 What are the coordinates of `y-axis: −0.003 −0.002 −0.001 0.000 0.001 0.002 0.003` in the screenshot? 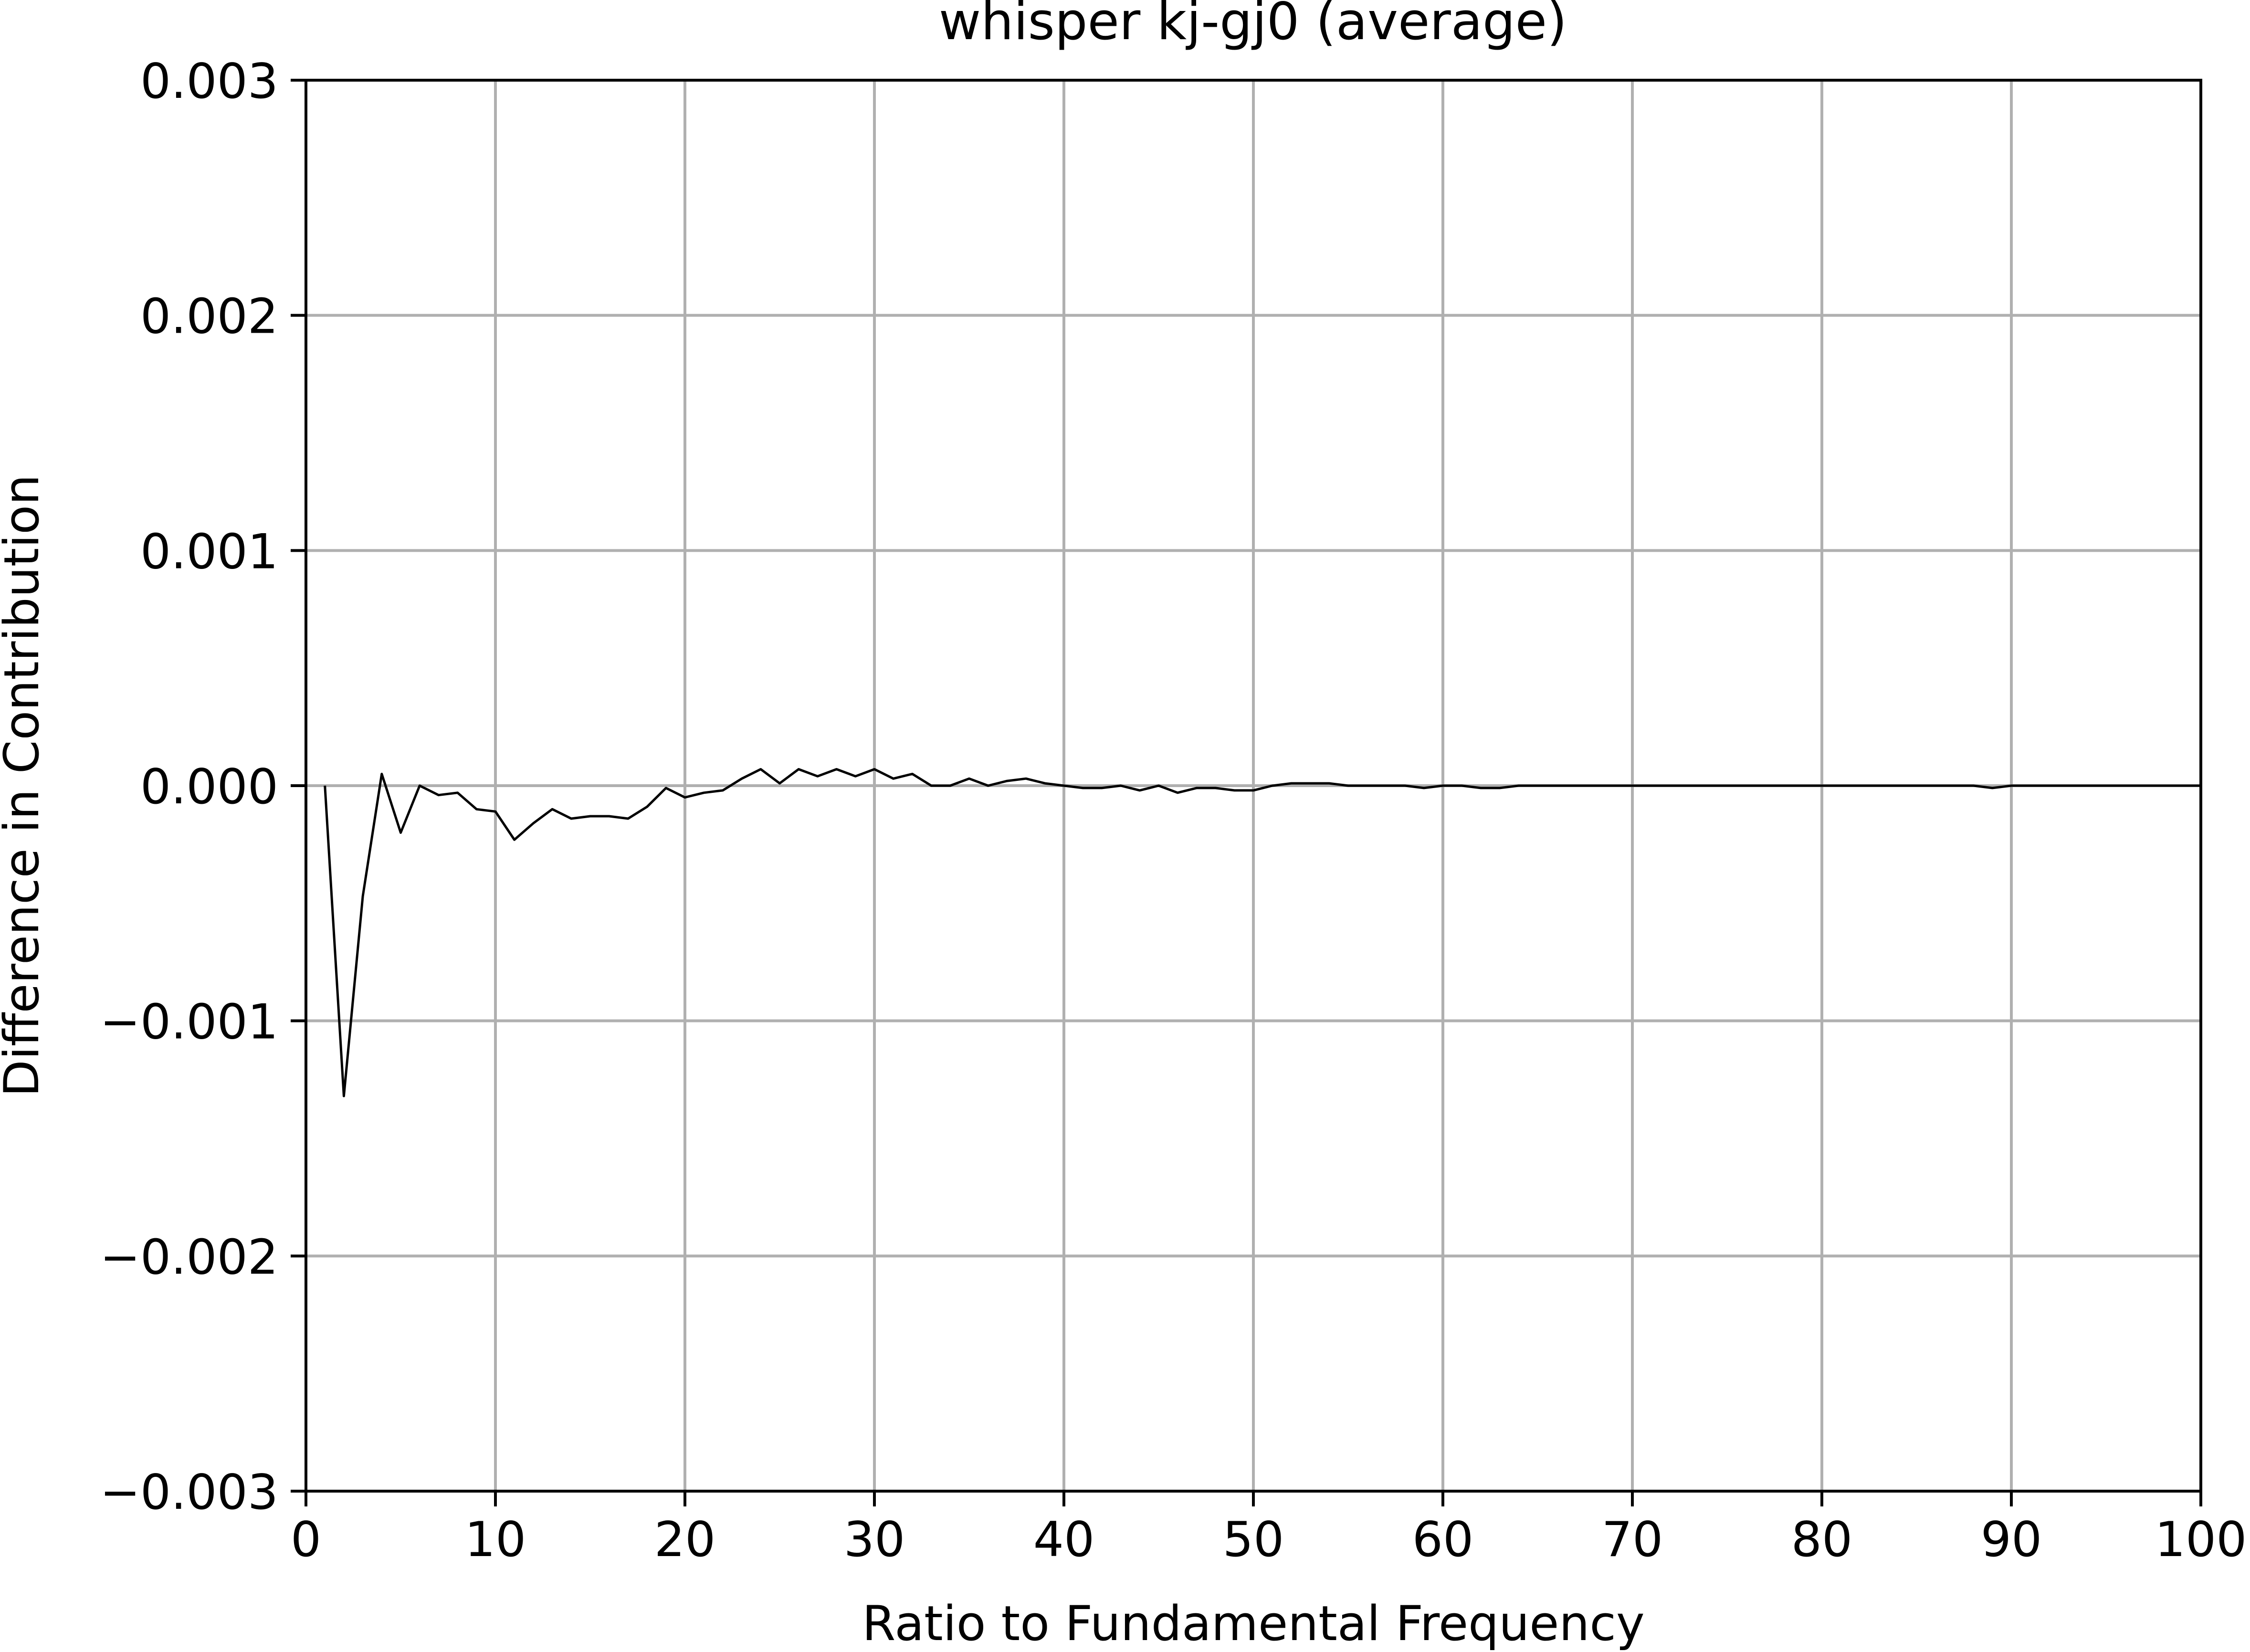 It's located at (203, 786).